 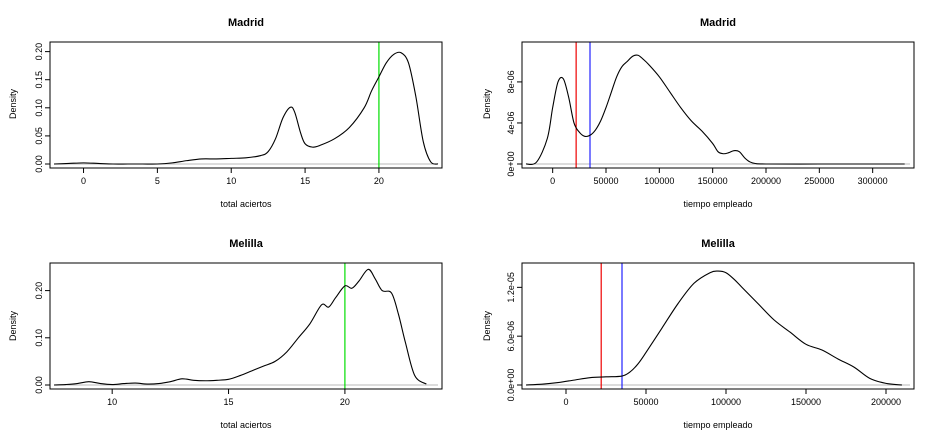 I want to click on y-tick-label: 0.0e+00, so click(x=511, y=385).